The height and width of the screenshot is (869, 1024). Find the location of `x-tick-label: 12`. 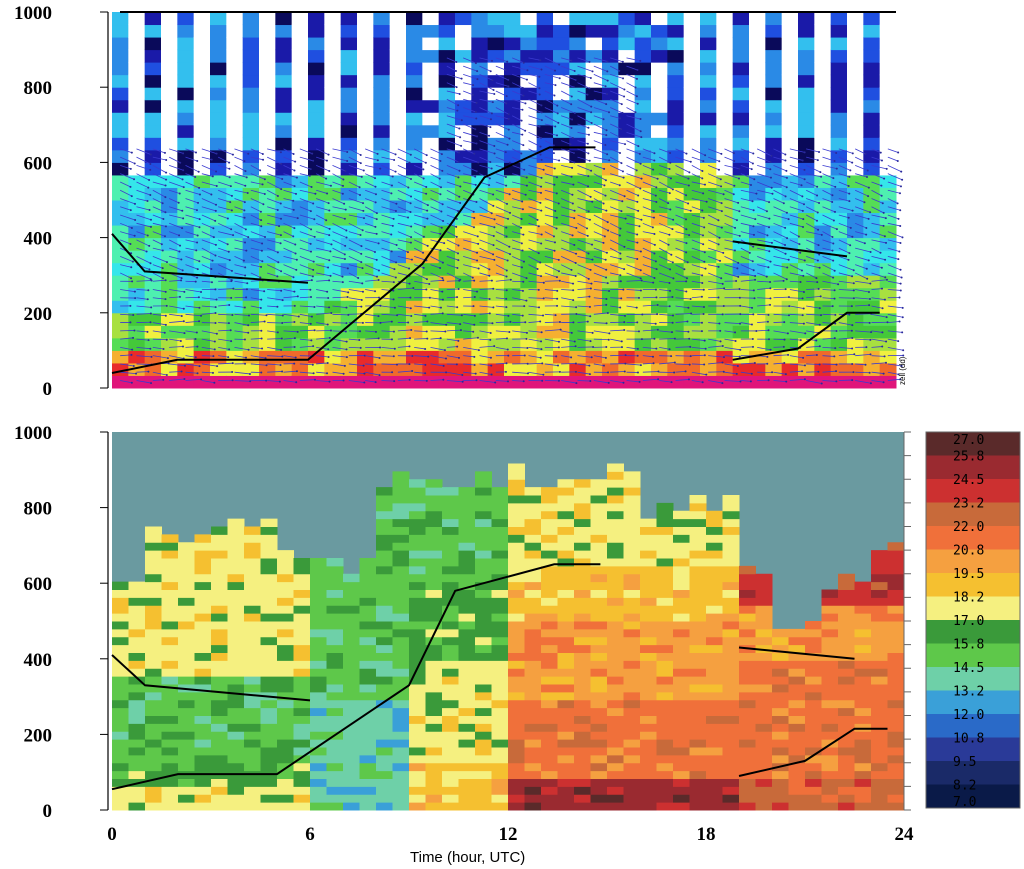

x-tick-label: 12 is located at coordinates (508, 834).